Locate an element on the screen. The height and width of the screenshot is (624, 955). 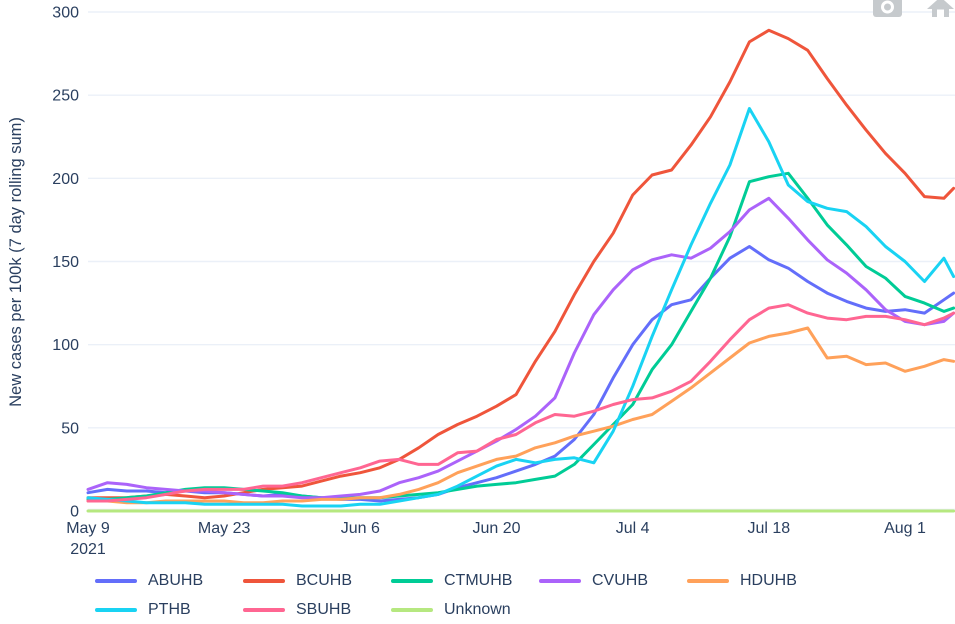
y-tick-150: 150 is located at coordinates (65, 262).